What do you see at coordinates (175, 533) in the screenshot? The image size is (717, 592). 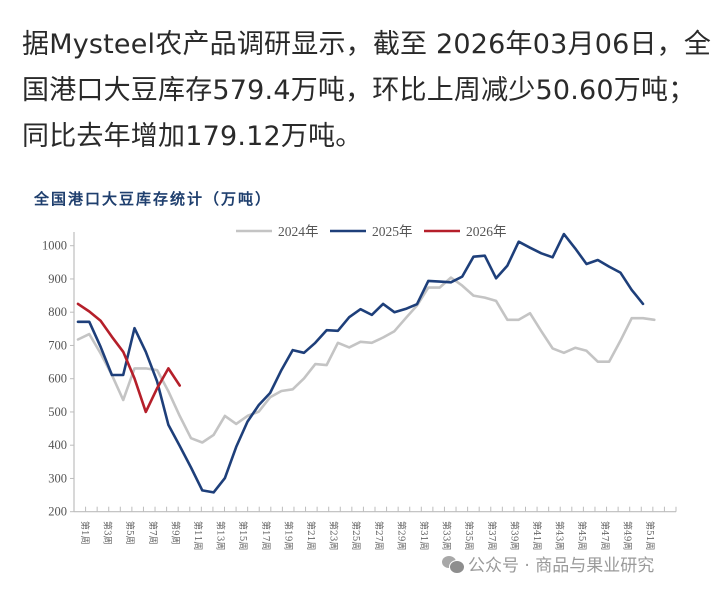 I see `x-tick-label: 第9周` at bounding box center [175, 533].